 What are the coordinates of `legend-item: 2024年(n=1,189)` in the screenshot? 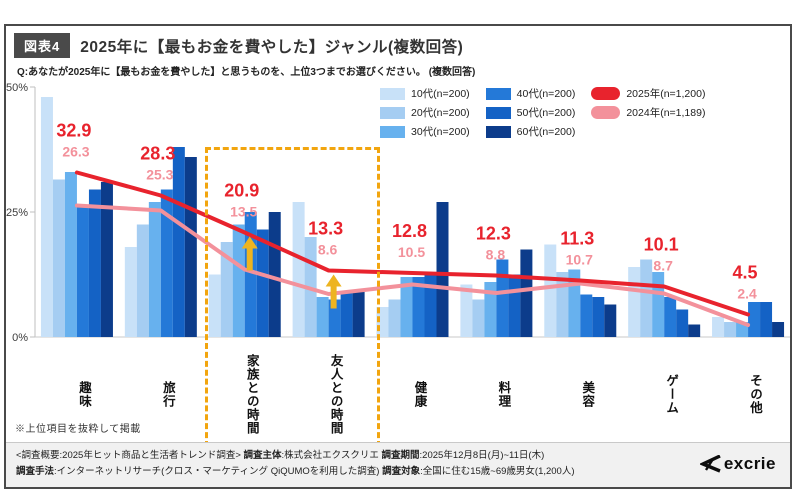 It's located at (648, 112).